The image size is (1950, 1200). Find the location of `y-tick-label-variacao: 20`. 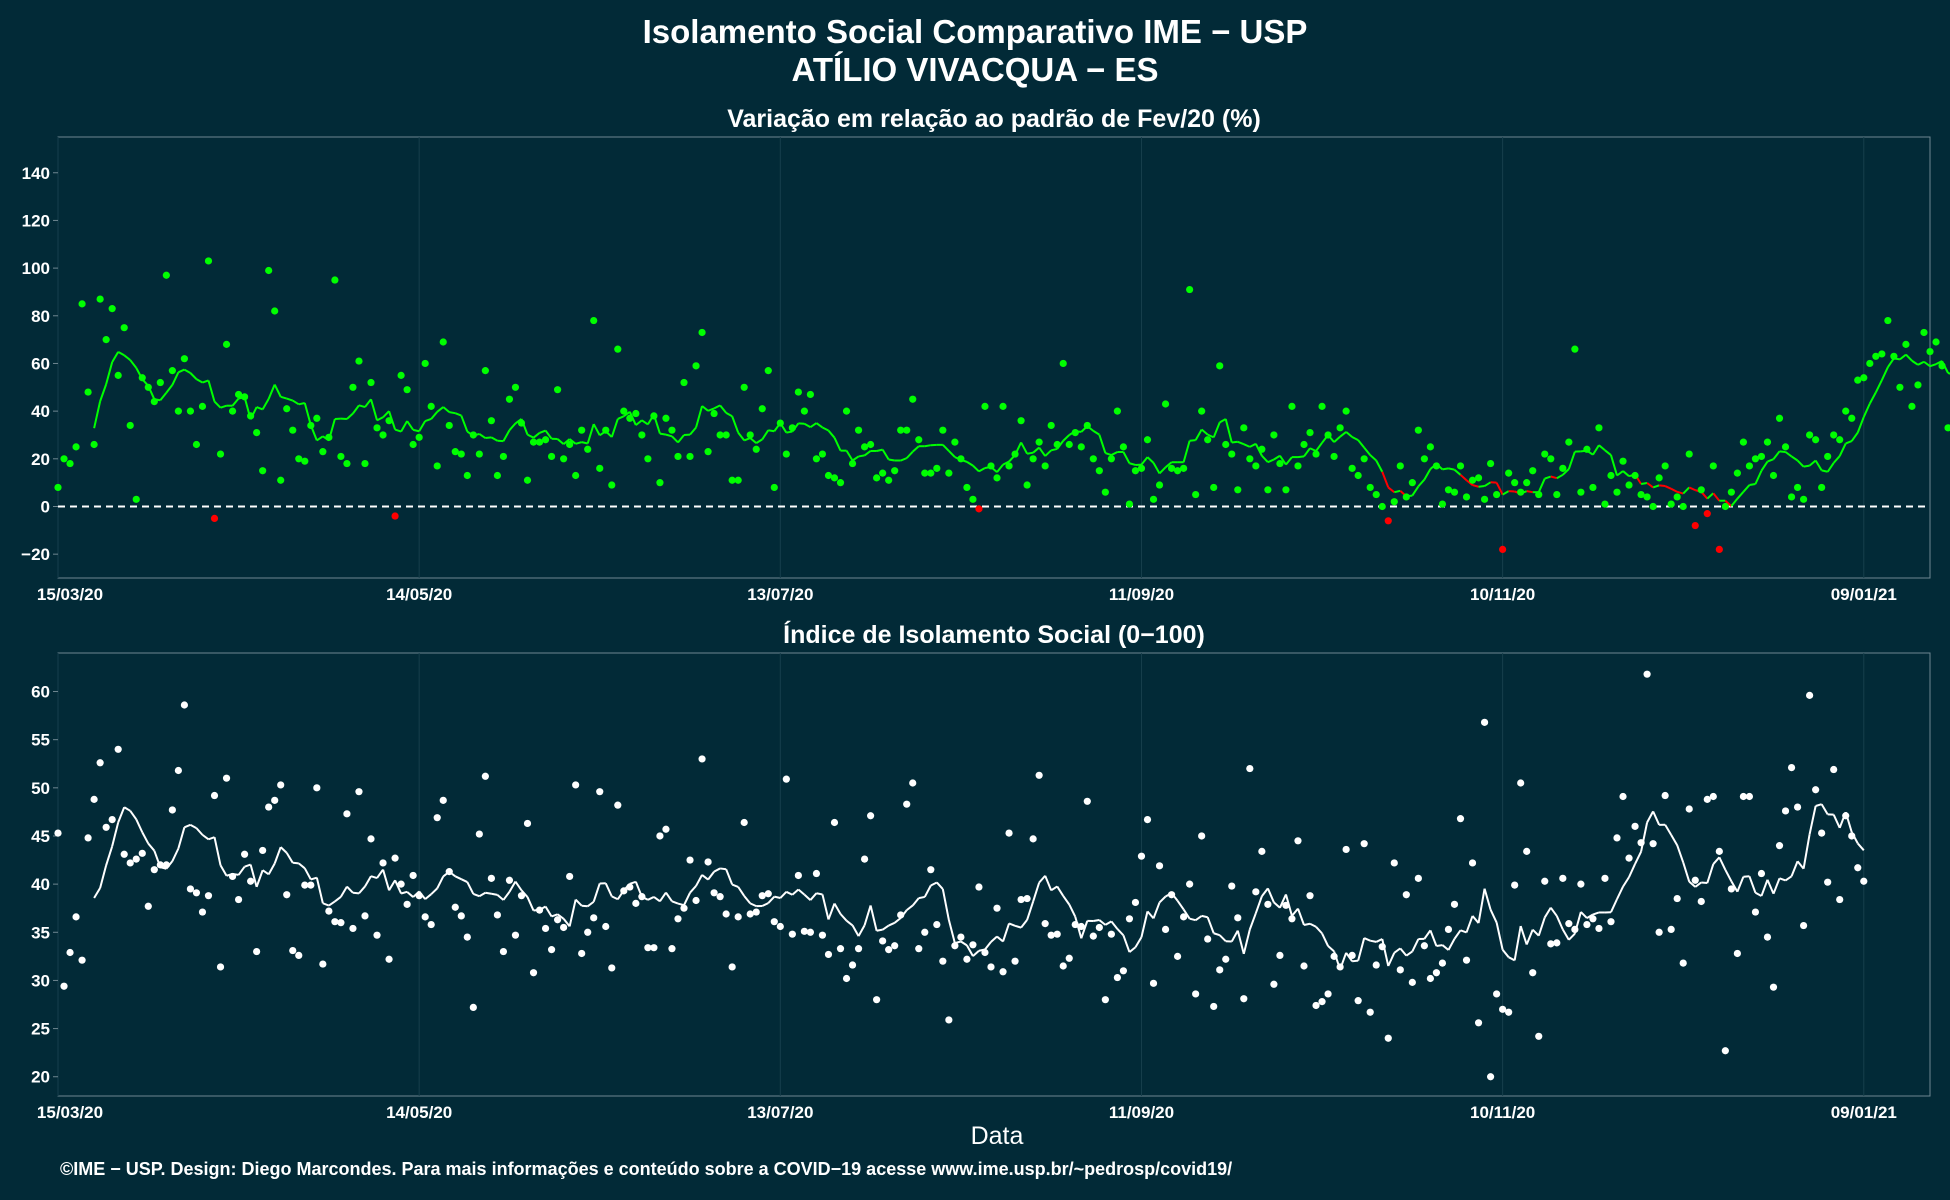

y-tick-label-variacao: 20 is located at coordinates (40, 459).